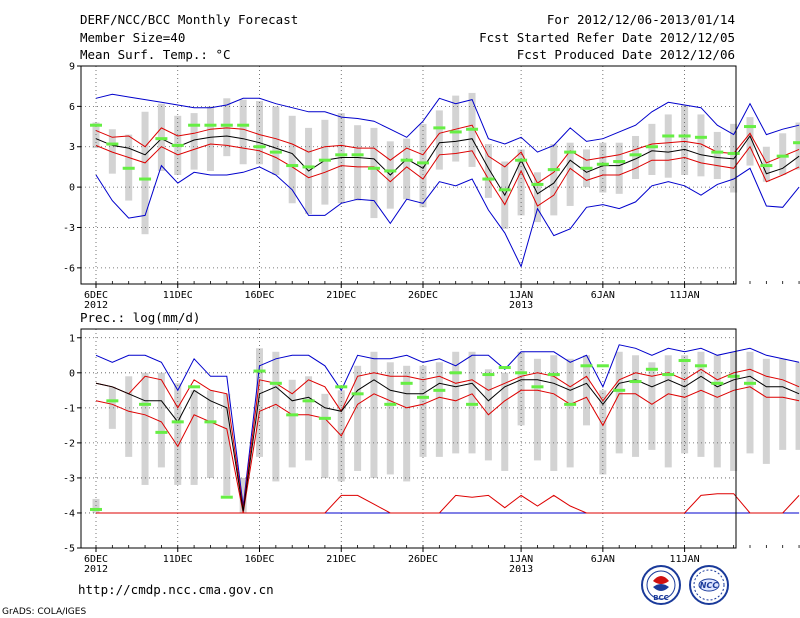 Image resolution: width=800 pixels, height=618 pixels. Describe the element at coordinates (132, 37) in the screenshot. I see `member-size: Member Size=40` at that location.